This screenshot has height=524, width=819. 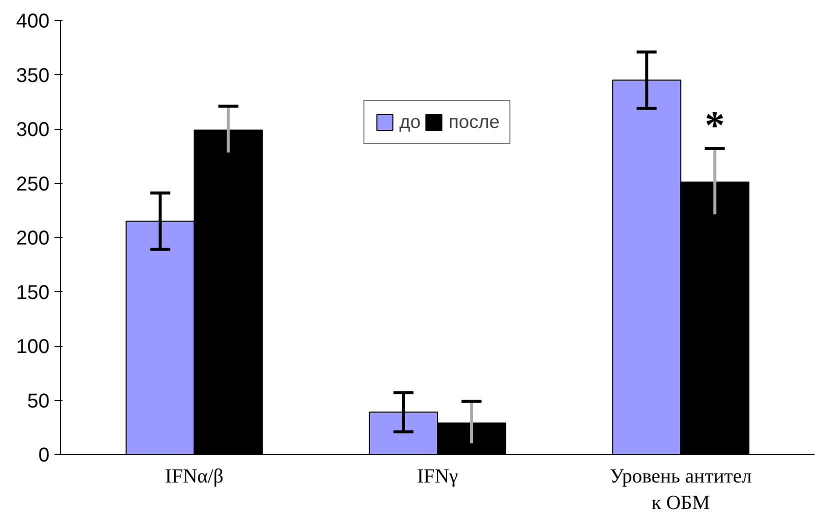 I want to click on y-tick-label: 200, so click(x=33, y=239).